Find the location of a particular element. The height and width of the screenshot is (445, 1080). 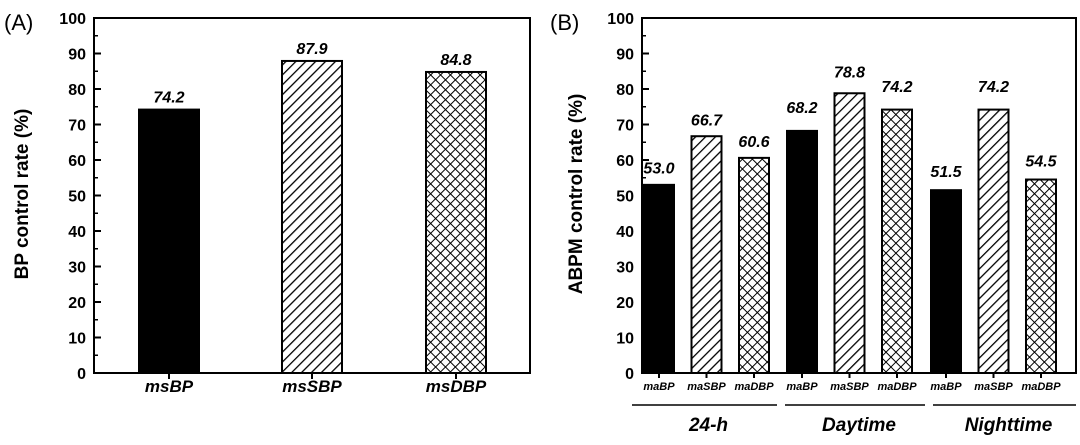

panel-a-bar-msDBP is located at coordinates (456, 222).